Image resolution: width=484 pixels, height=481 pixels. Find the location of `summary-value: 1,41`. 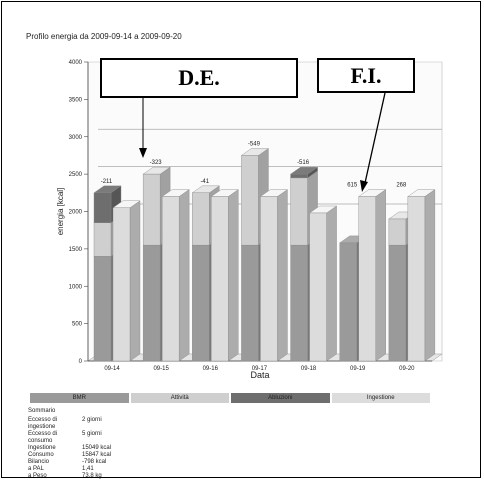

summary-value: 1,41 is located at coordinates (88, 469).